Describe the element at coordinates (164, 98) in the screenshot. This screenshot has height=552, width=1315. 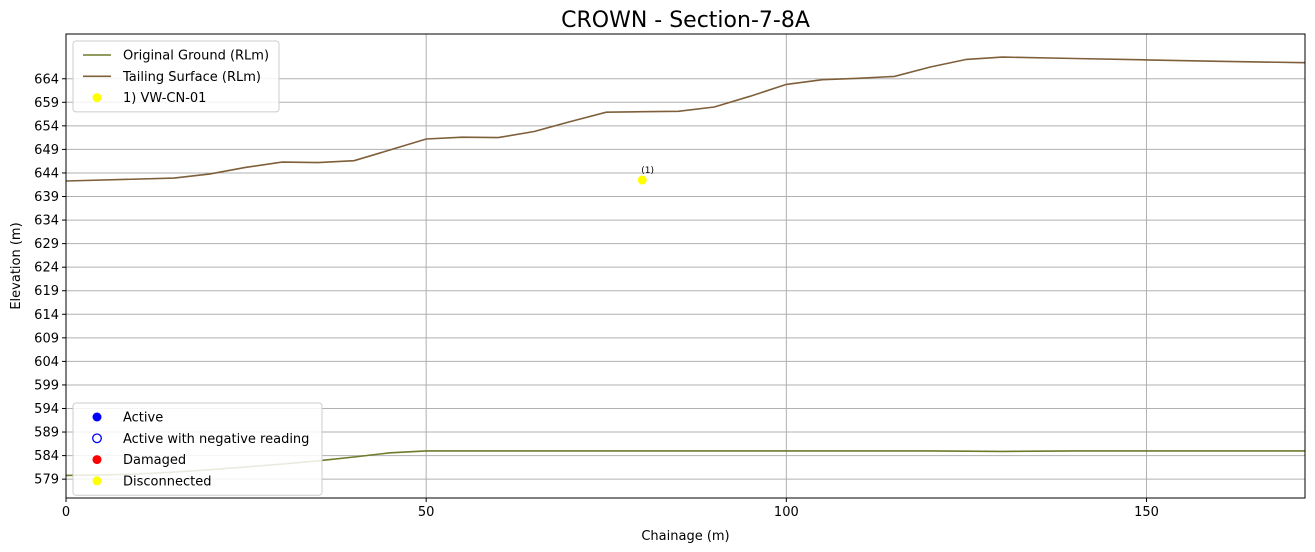
I see `legend-entry-label: 1) VW-CN-01` at that location.